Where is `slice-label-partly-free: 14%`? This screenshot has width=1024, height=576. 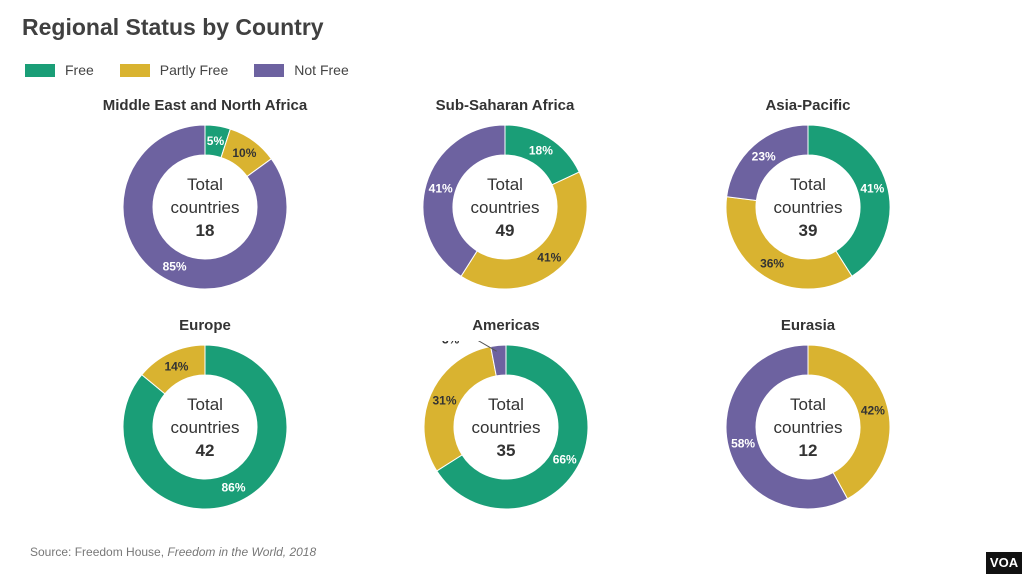 slice-label-partly-free: 14% is located at coordinates (176, 366).